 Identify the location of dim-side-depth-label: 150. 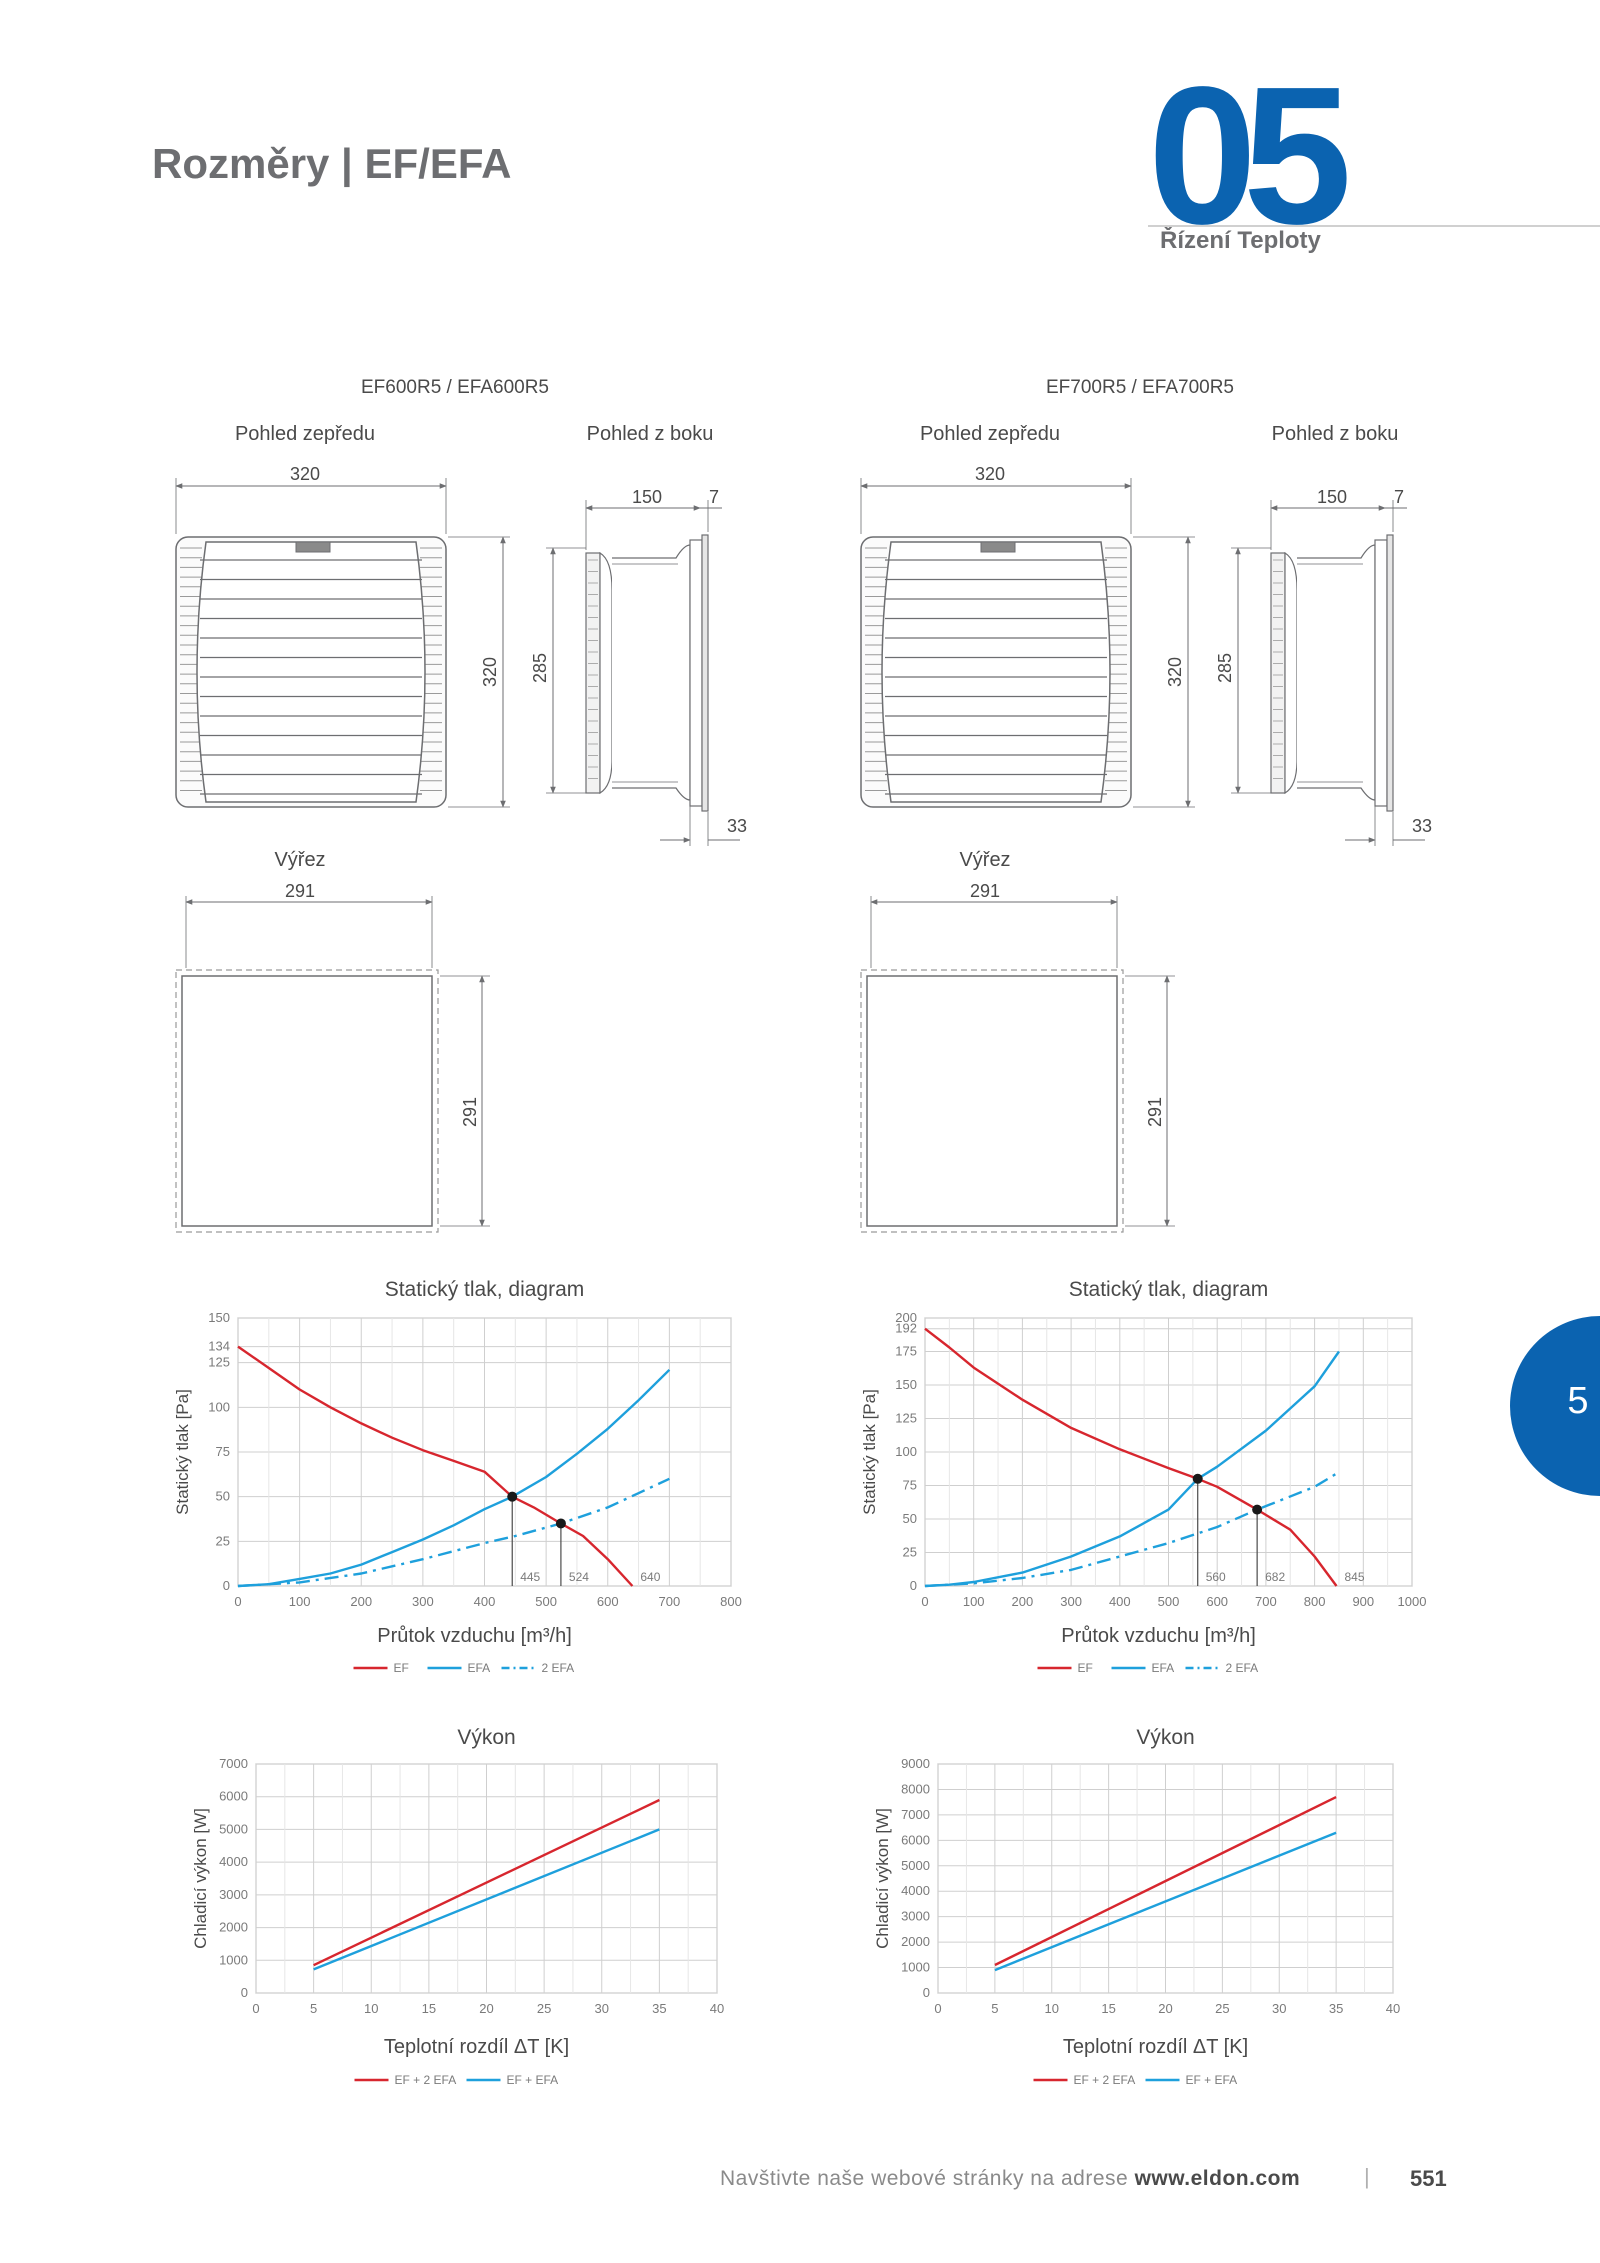
(1332, 497).